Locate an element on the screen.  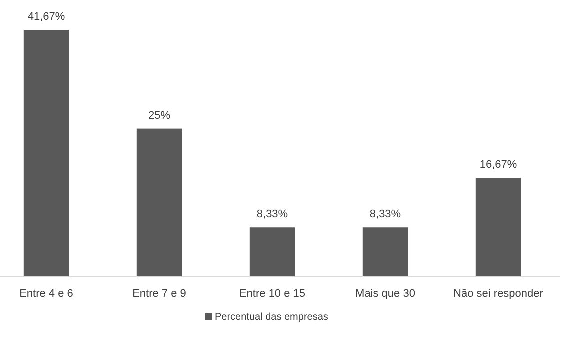
data-label: 16,67% is located at coordinates (499, 165).